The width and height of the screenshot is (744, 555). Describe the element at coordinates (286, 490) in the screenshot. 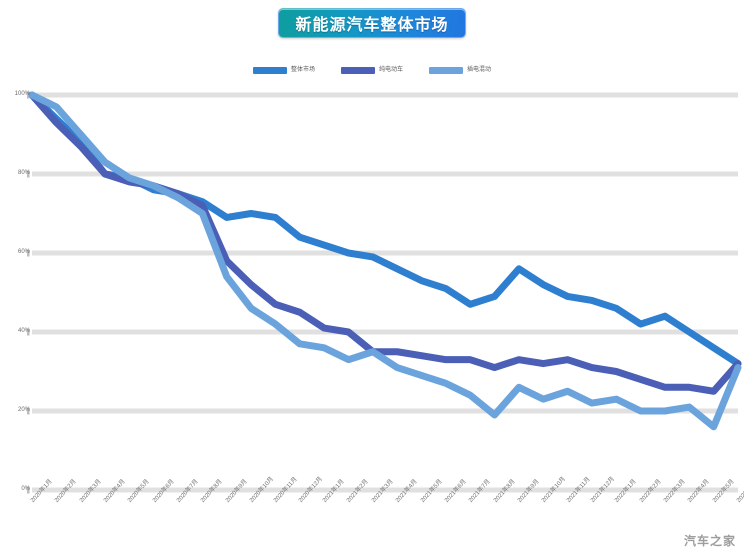

I see `x-axis-tick-label: 2020年11月` at that location.